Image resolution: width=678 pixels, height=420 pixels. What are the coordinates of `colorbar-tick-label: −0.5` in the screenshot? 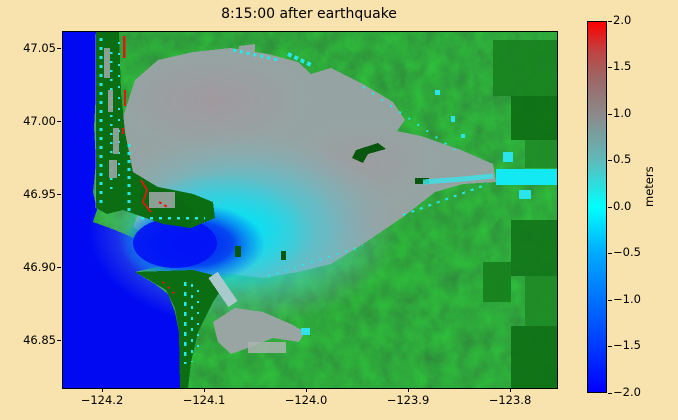 It's located at (627, 252).